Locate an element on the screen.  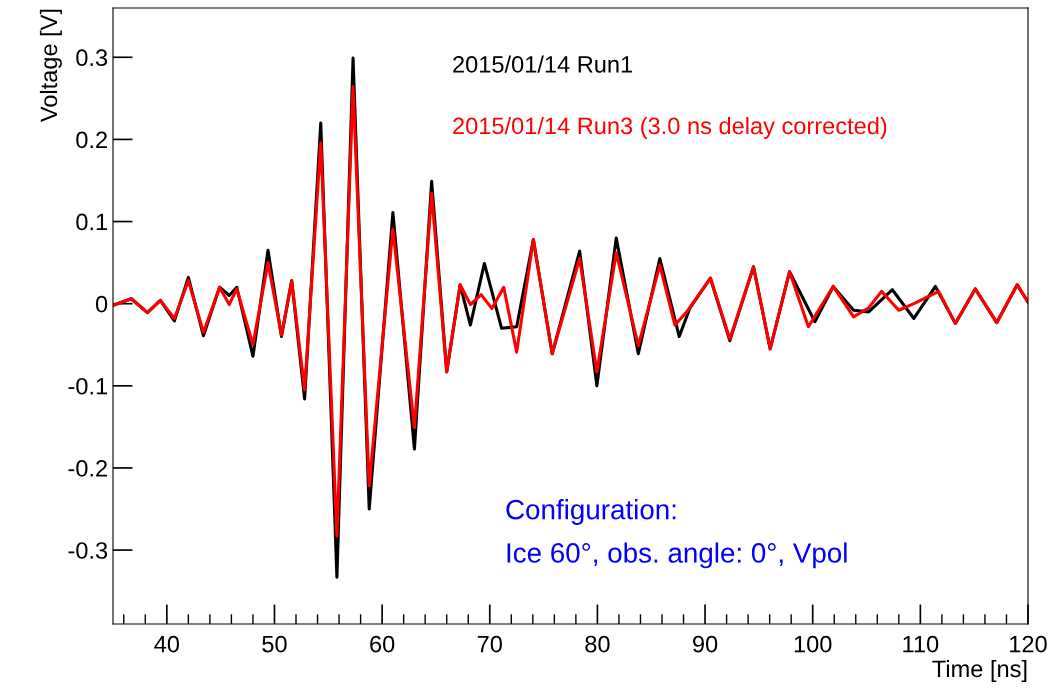
y-tick-label: -0.1 is located at coordinates (87, 386).